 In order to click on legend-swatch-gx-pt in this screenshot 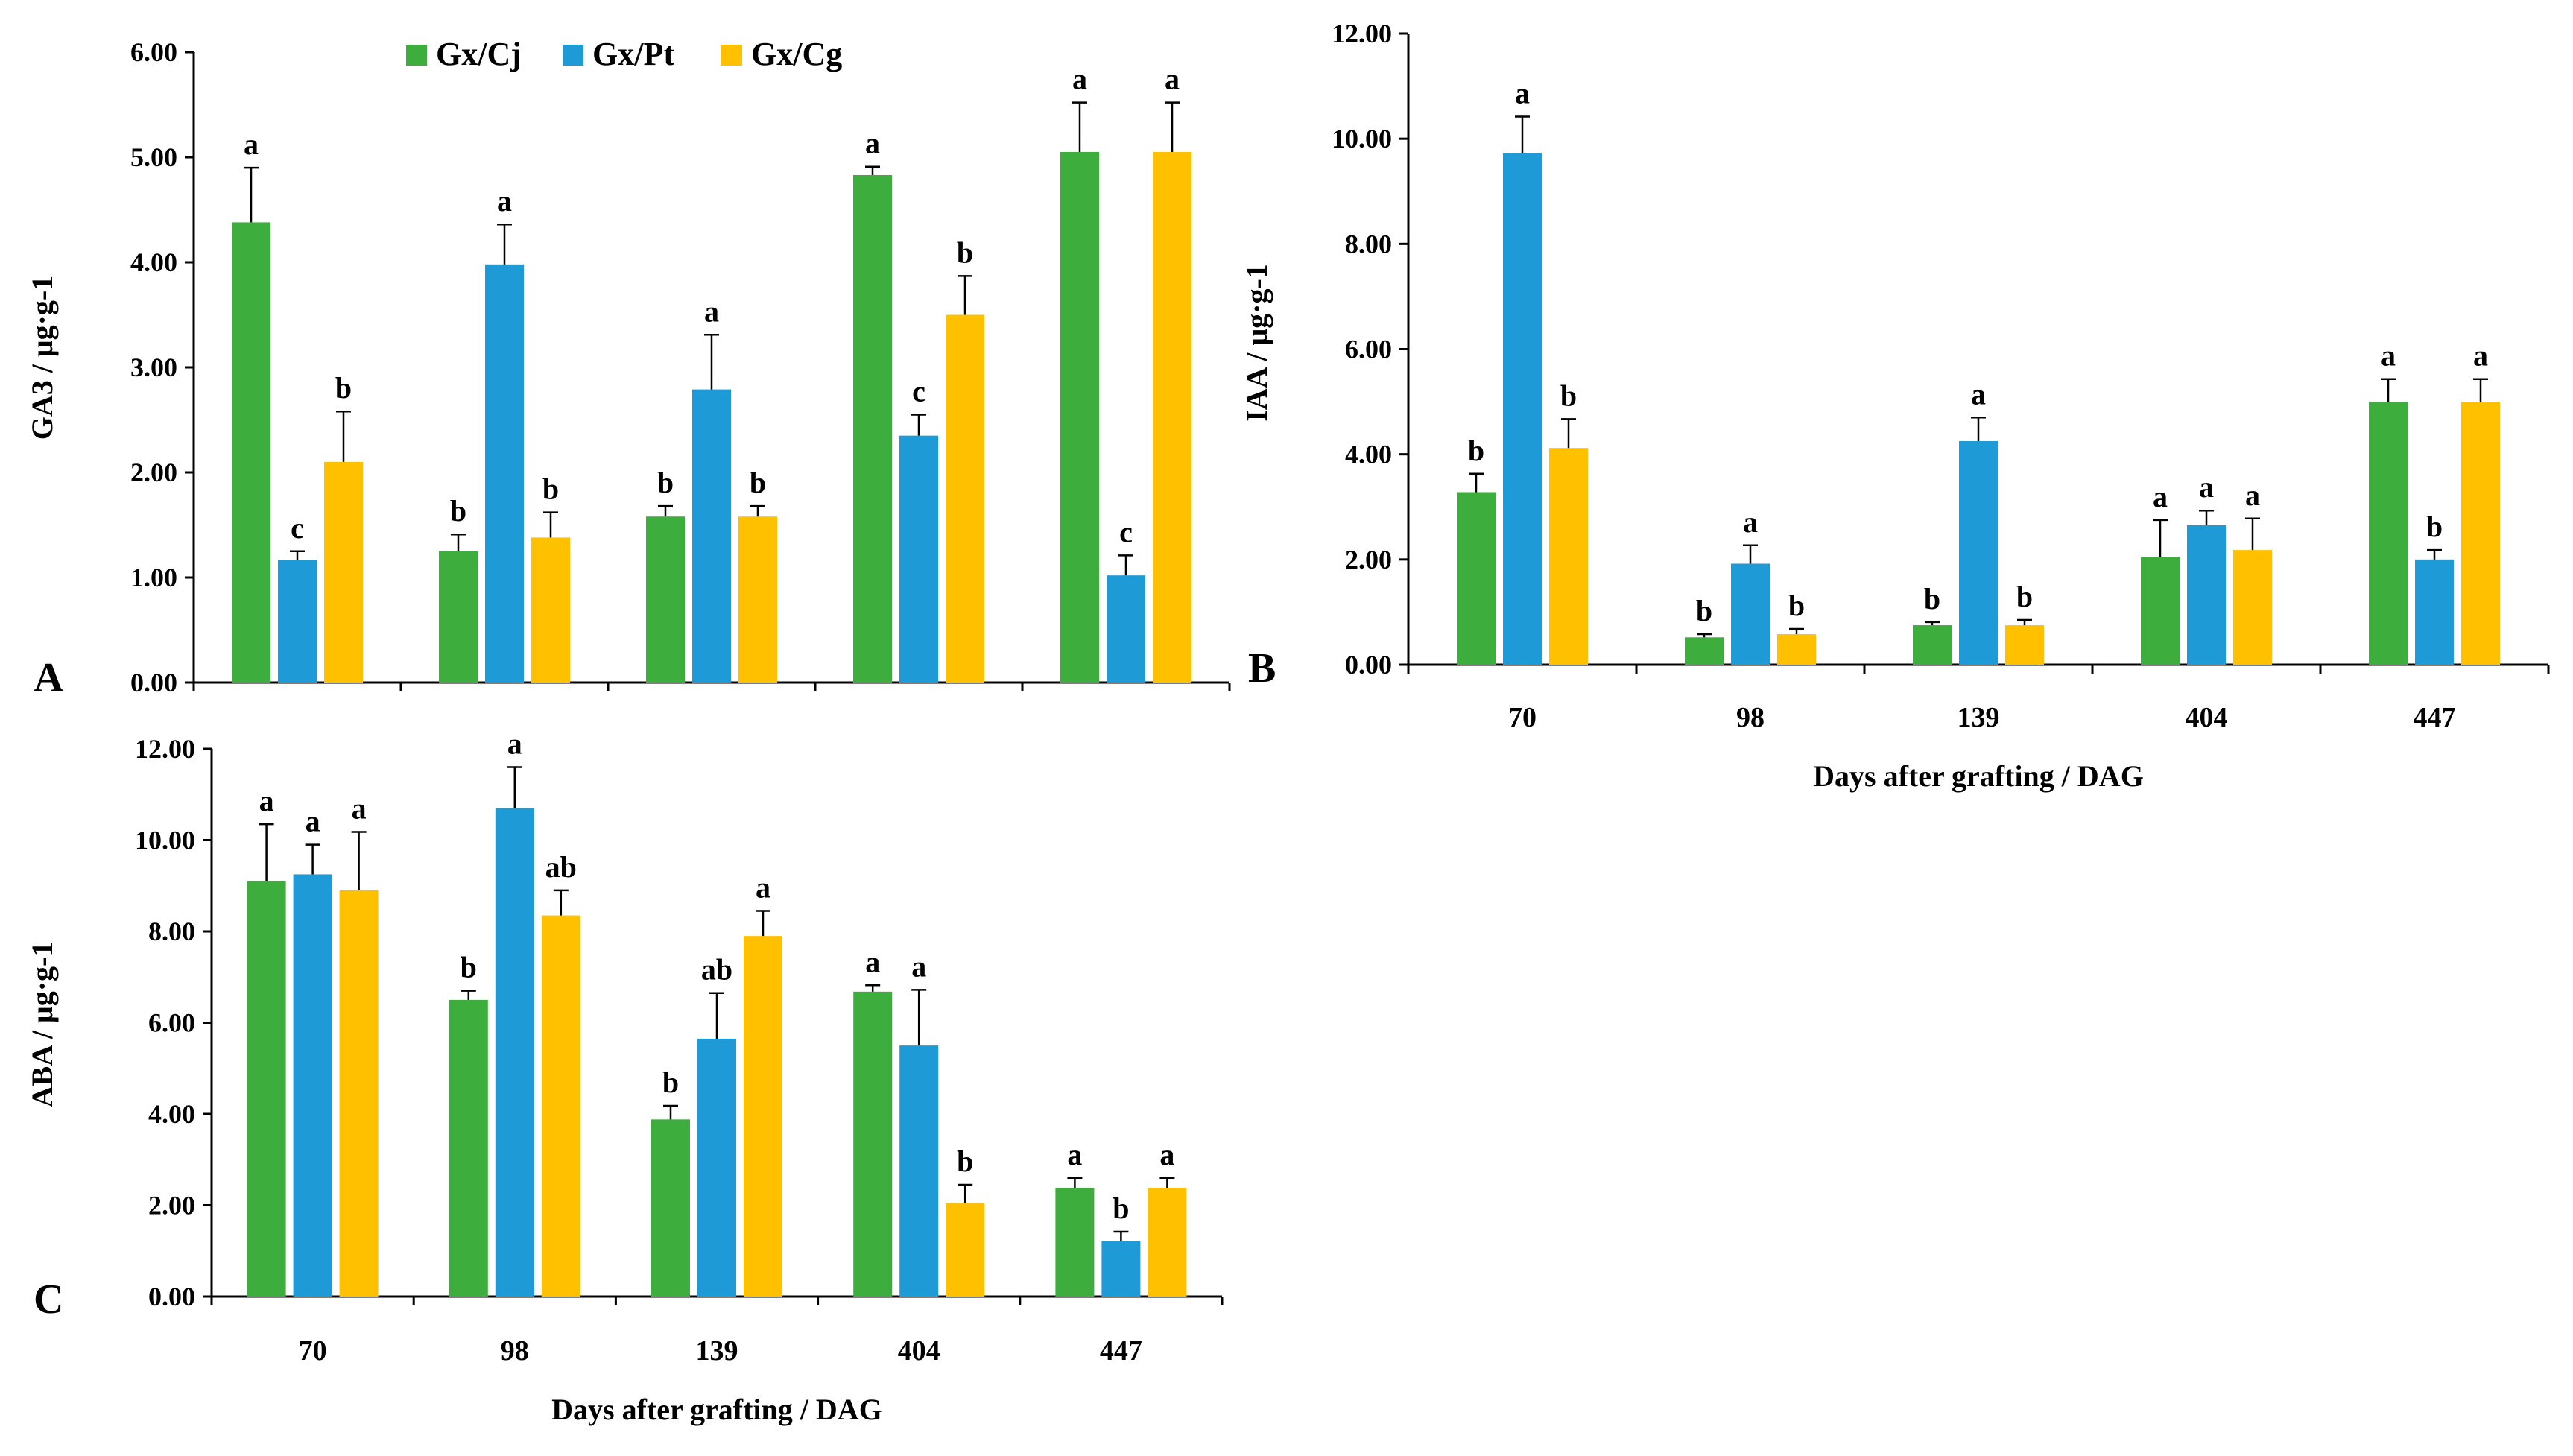, I will do `click(573, 55)`.